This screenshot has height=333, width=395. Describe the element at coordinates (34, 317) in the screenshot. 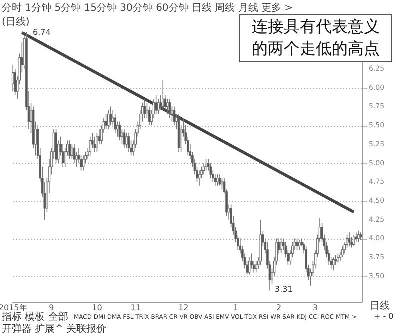

I see `text: 指标 模板 全部` at that location.